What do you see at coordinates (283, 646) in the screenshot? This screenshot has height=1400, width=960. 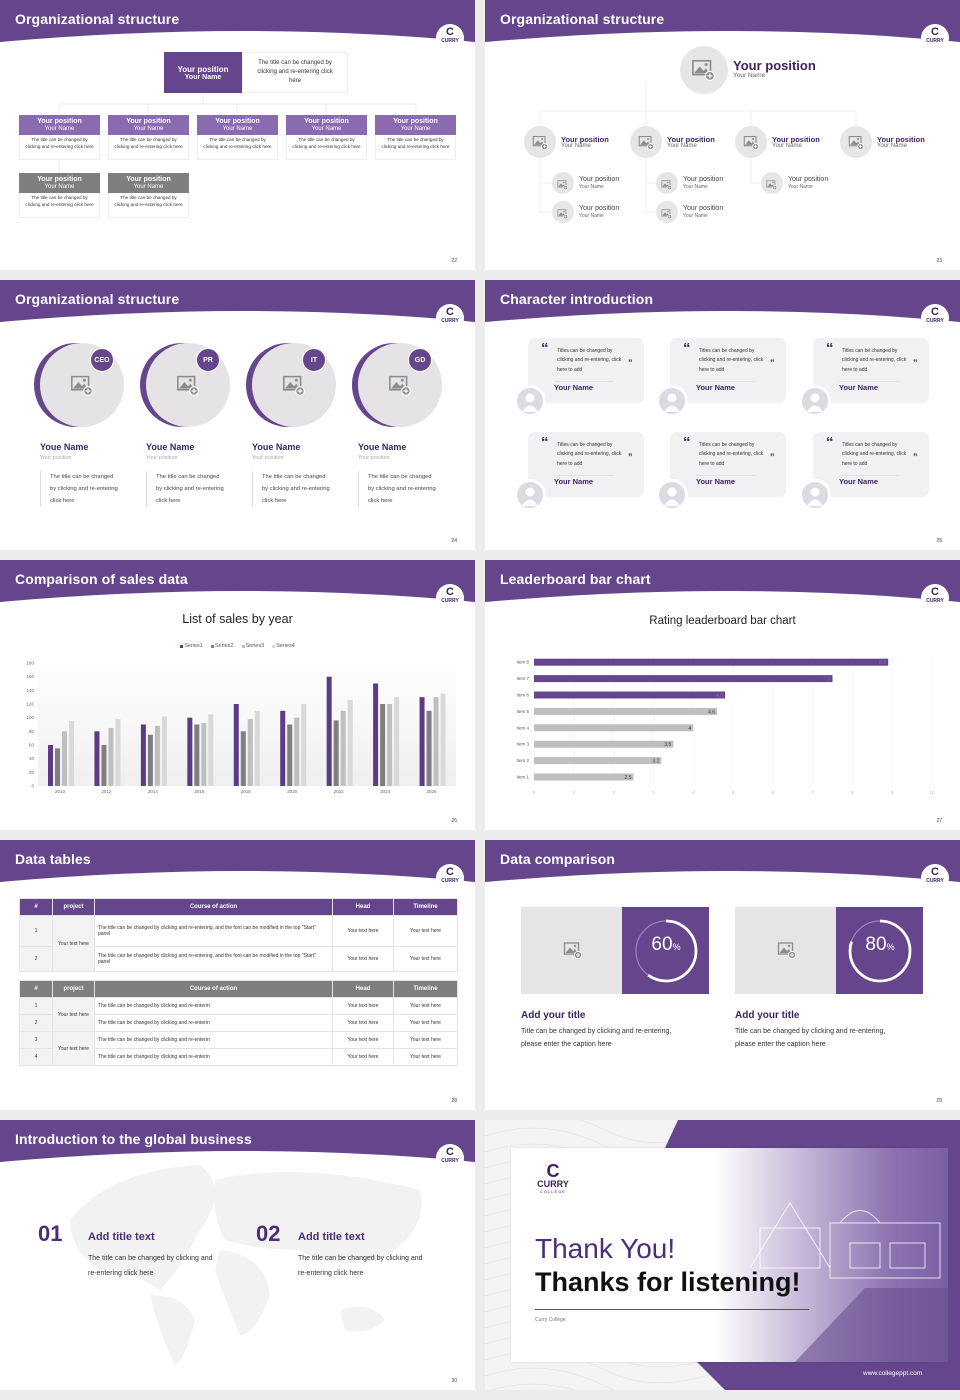 I see `legend-item: Series4` at bounding box center [283, 646].